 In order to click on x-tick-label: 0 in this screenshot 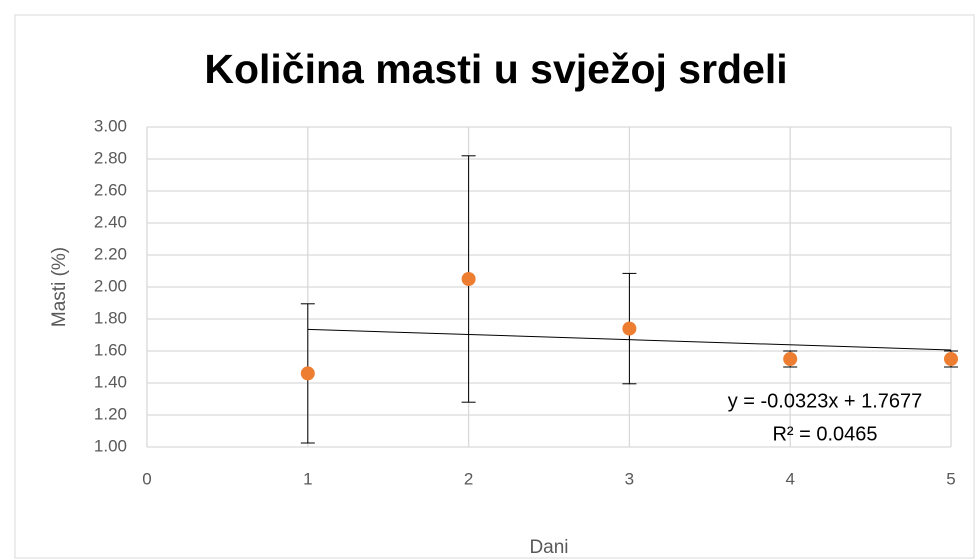, I will do `click(146, 478)`.